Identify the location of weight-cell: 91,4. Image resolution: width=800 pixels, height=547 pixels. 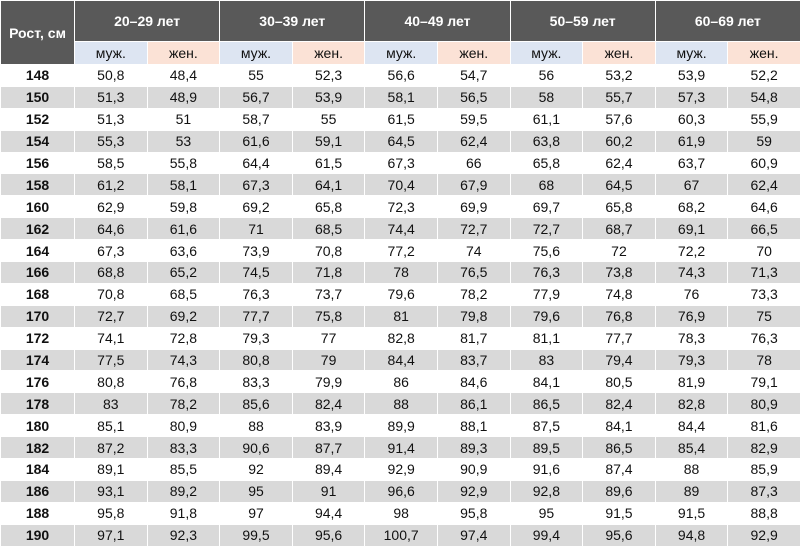
(401, 448).